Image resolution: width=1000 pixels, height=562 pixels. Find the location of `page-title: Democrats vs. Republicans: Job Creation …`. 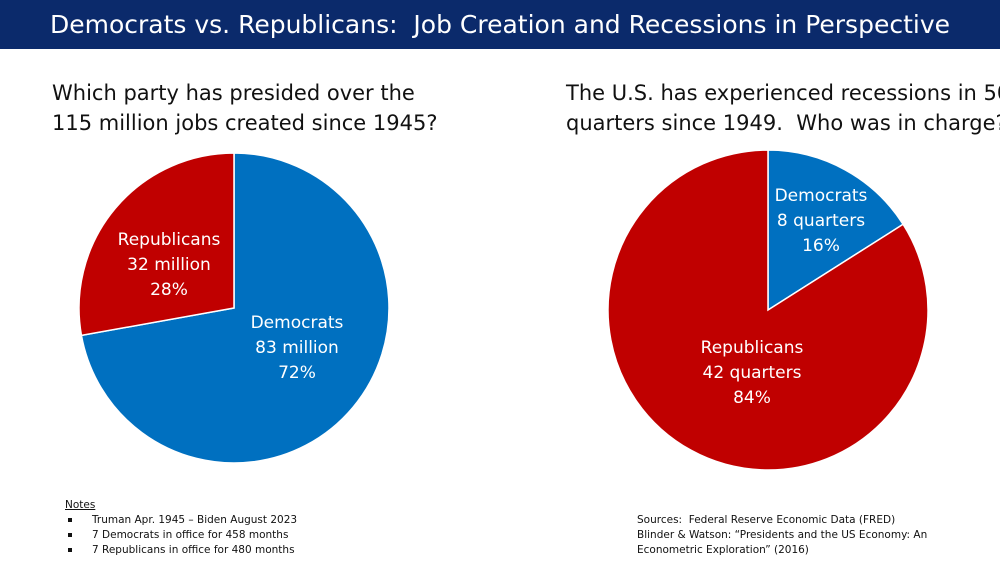

page-title: Democrats vs. Republicans: Job Creation … is located at coordinates (500, 24).